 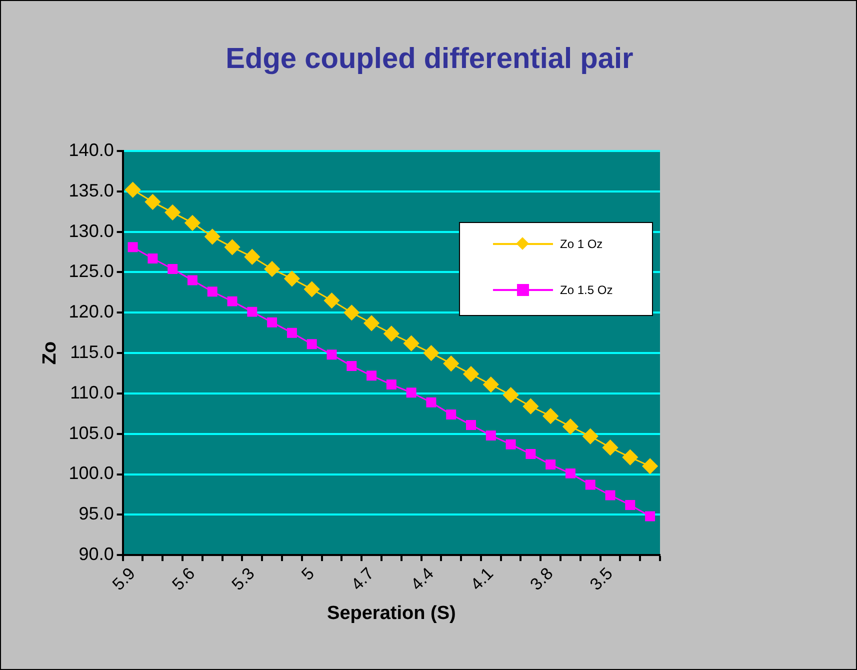 I want to click on y-tick-label: 105.0, so click(x=91, y=432).